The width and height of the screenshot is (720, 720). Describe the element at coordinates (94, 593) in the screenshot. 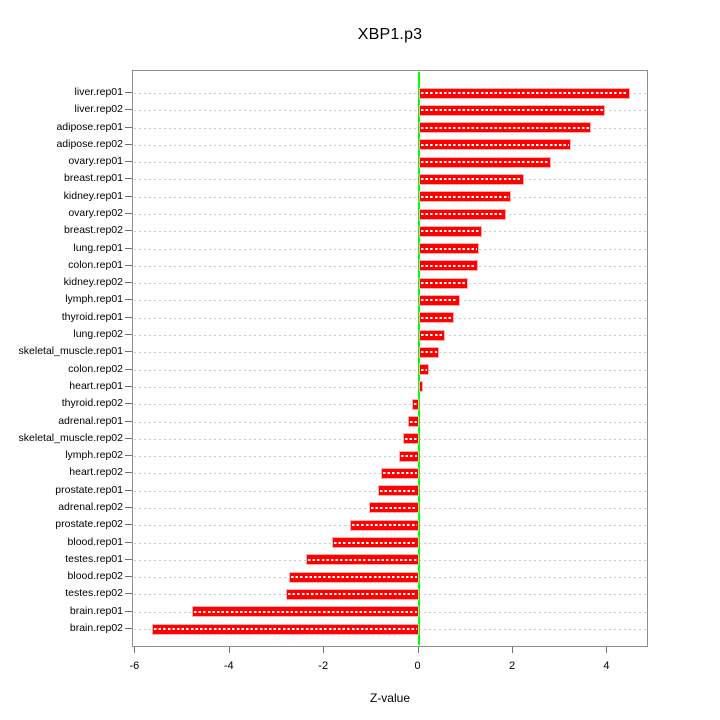

I see `y-axis-label: testes.rep02` at that location.